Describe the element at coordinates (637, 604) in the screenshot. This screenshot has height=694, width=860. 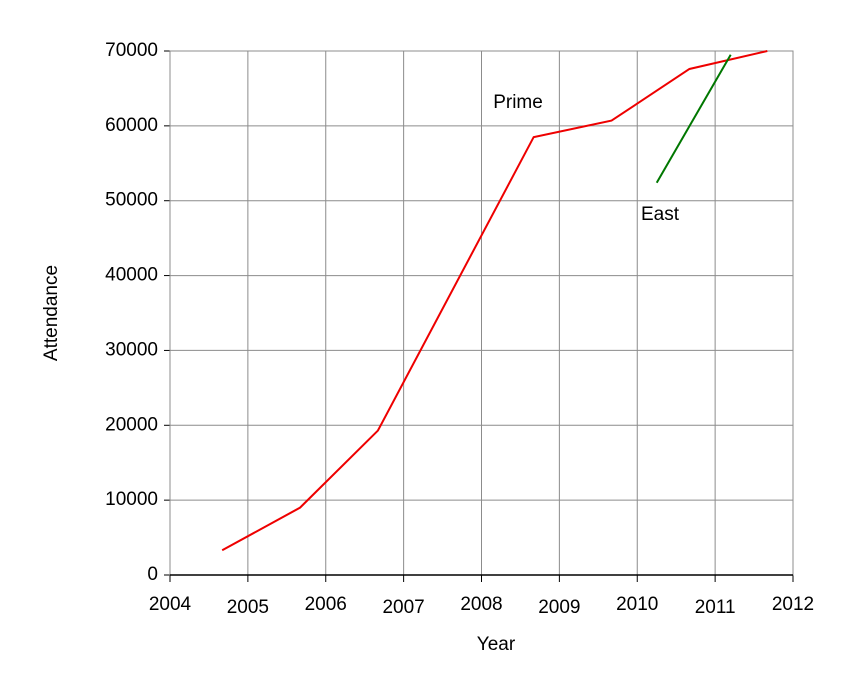
I see `x-tick-label: 2010` at that location.